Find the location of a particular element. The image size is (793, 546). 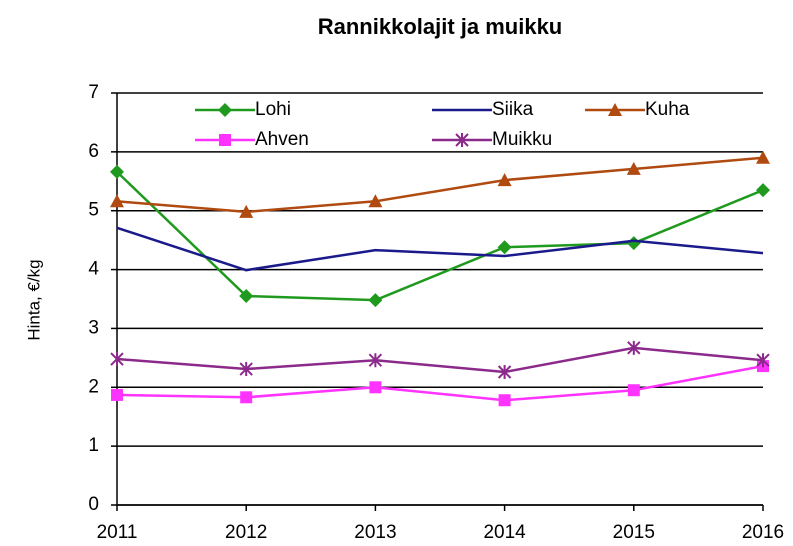

legend-label: Lohi is located at coordinates (273, 109).